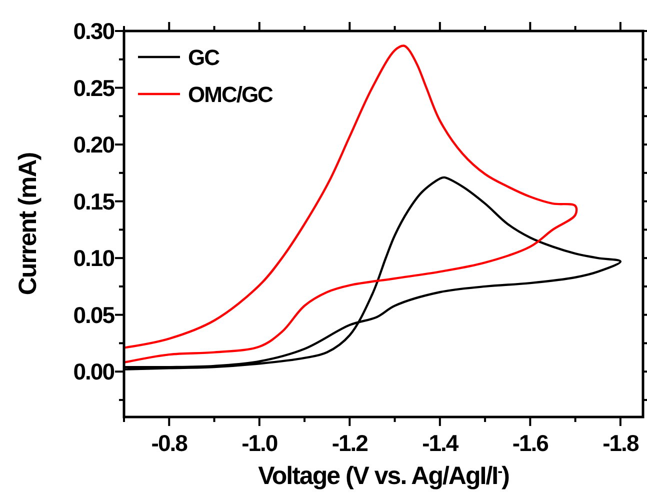  What do you see at coordinates (440, 443) in the screenshot?
I see `x-tick-label: -1.4` at bounding box center [440, 443].